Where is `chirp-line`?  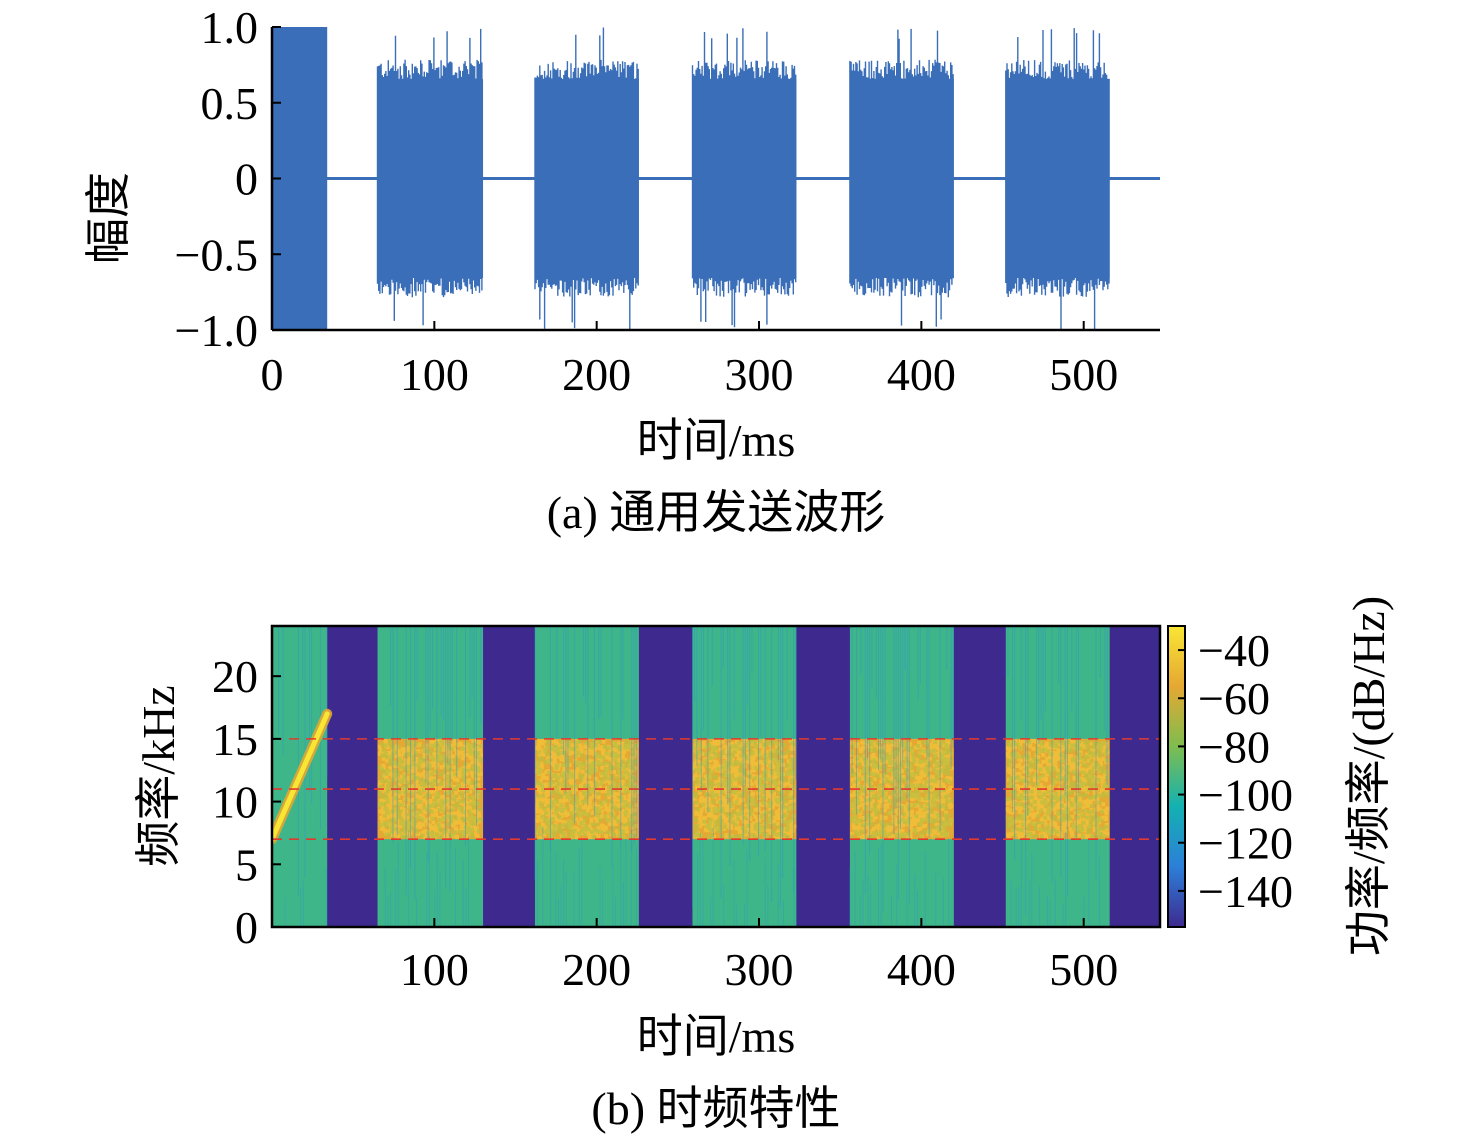 chirp-line is located at coordinates (301, 776).